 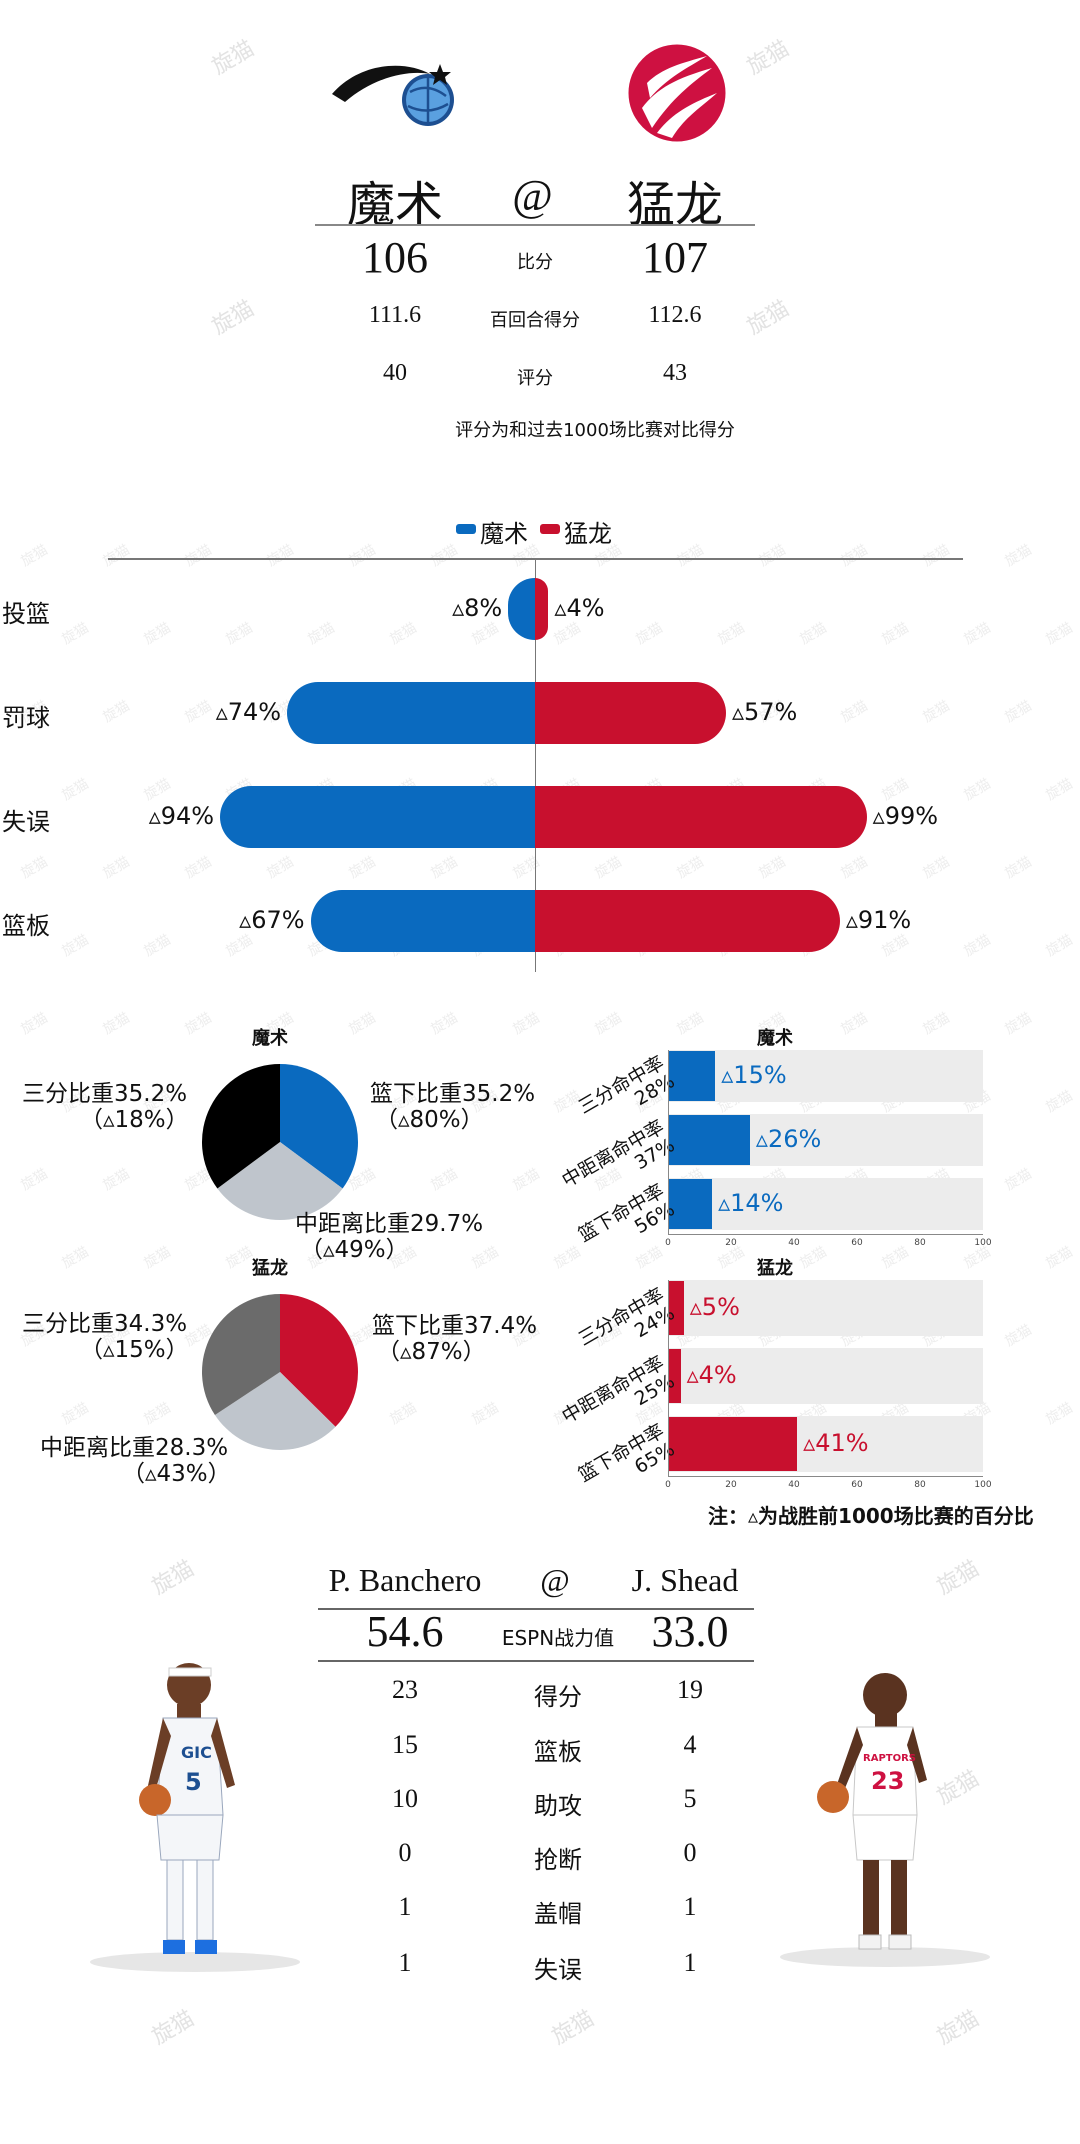 I want to click on shoot-magic-title: 魔术, so click(x=775, y=1038).